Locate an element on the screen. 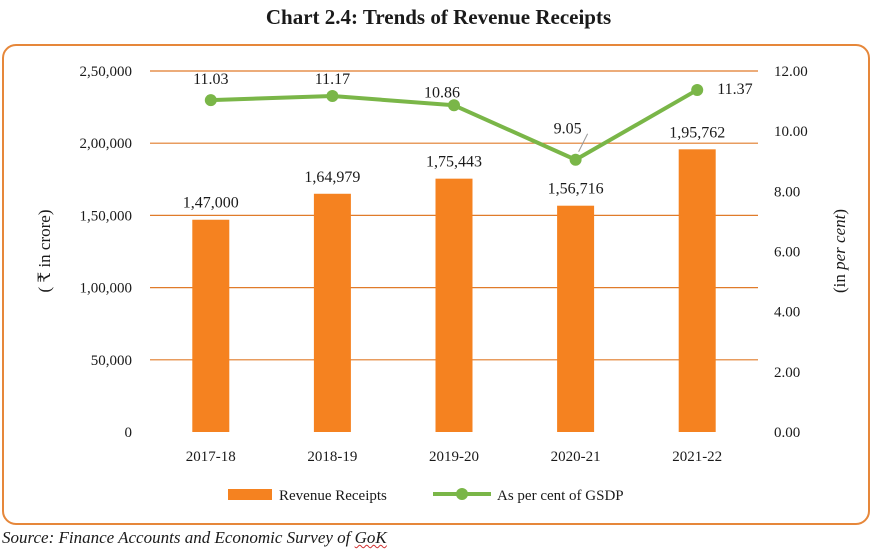  x-tick-label: 2021-22 is located at coordinates (697, 457).